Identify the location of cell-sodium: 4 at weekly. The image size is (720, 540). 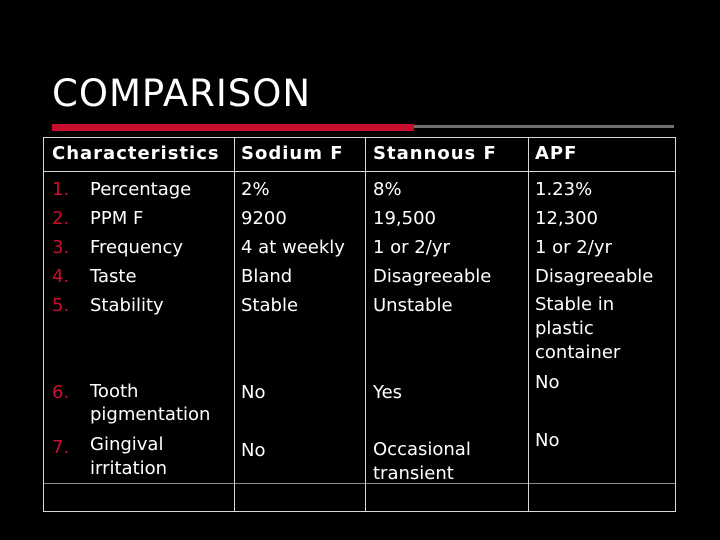
(293, 247).